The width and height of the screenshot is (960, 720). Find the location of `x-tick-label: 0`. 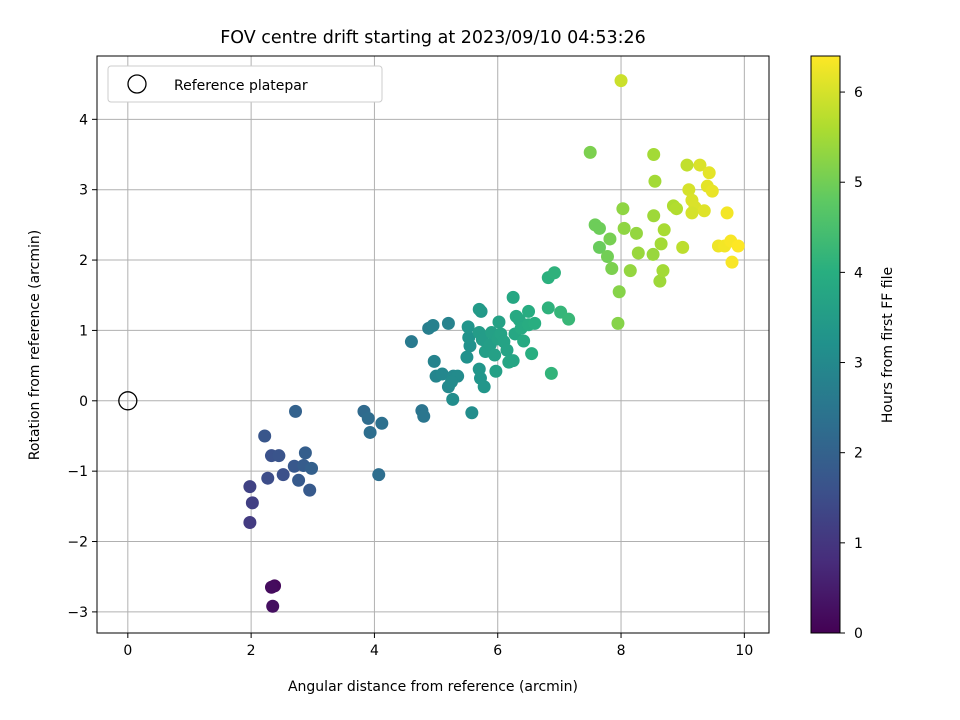

x-tick-label: 0 is located at coordinates (127, 651).